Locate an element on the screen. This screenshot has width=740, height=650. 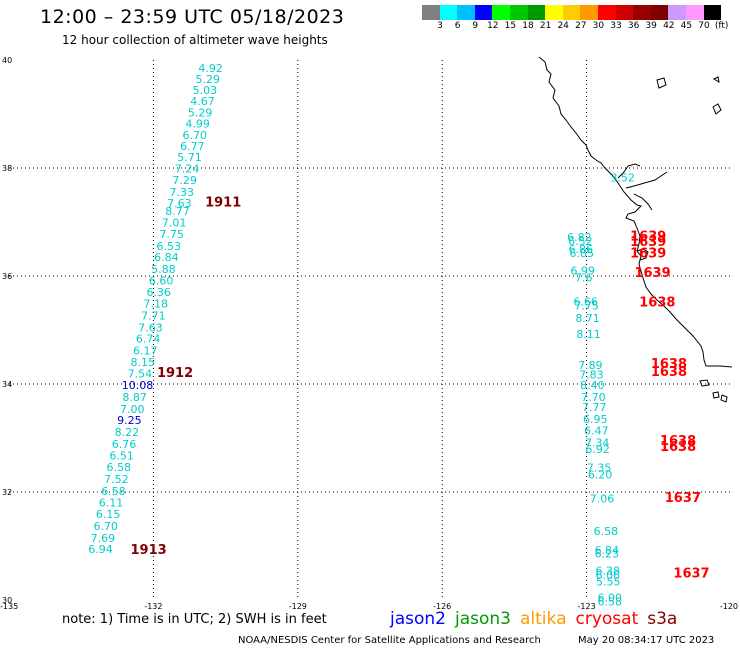
wave-height-value: 8.22 is located at coordinates (127, 432).